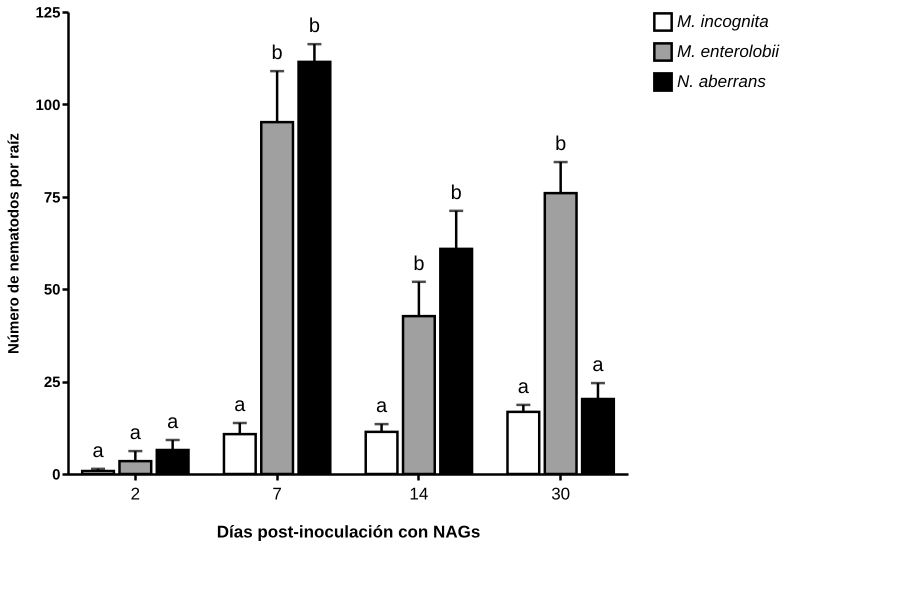  What do you see at coordinates (560, 494) in the screenshot?
I see `x-tick-label: 30` at bounding box center [560, 494].